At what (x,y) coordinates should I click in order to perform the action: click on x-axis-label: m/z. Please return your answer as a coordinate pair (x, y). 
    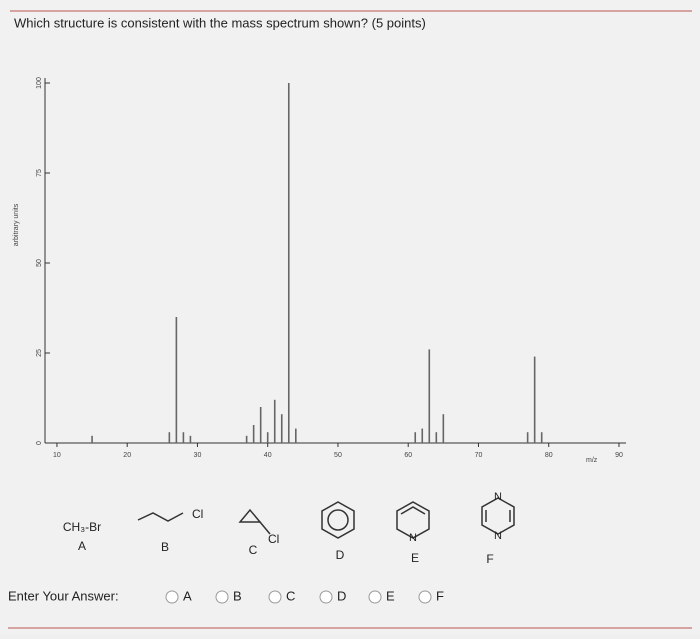
    Looking at the image, I should click on (592, 460).